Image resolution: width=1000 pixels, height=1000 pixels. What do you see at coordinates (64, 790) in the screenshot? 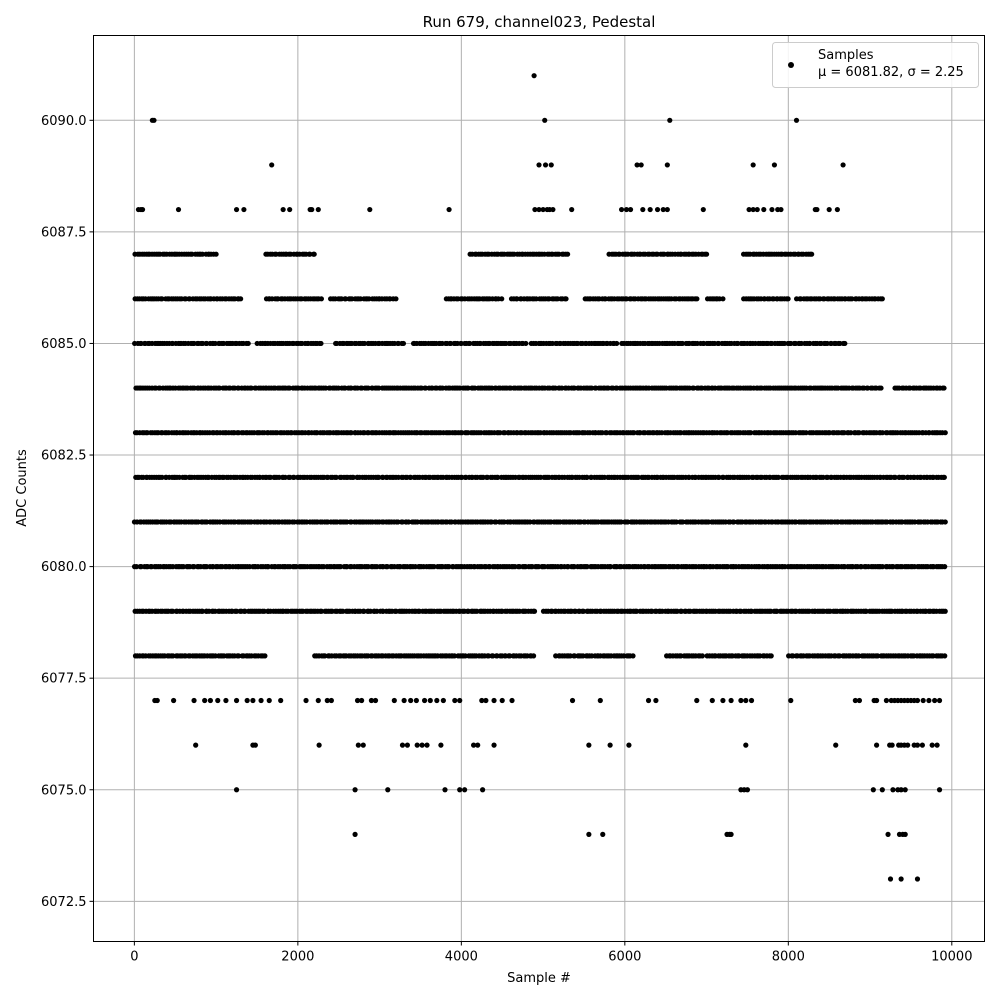
I see `y-tick-label: 6075.0` at bounding box center [64, 790].